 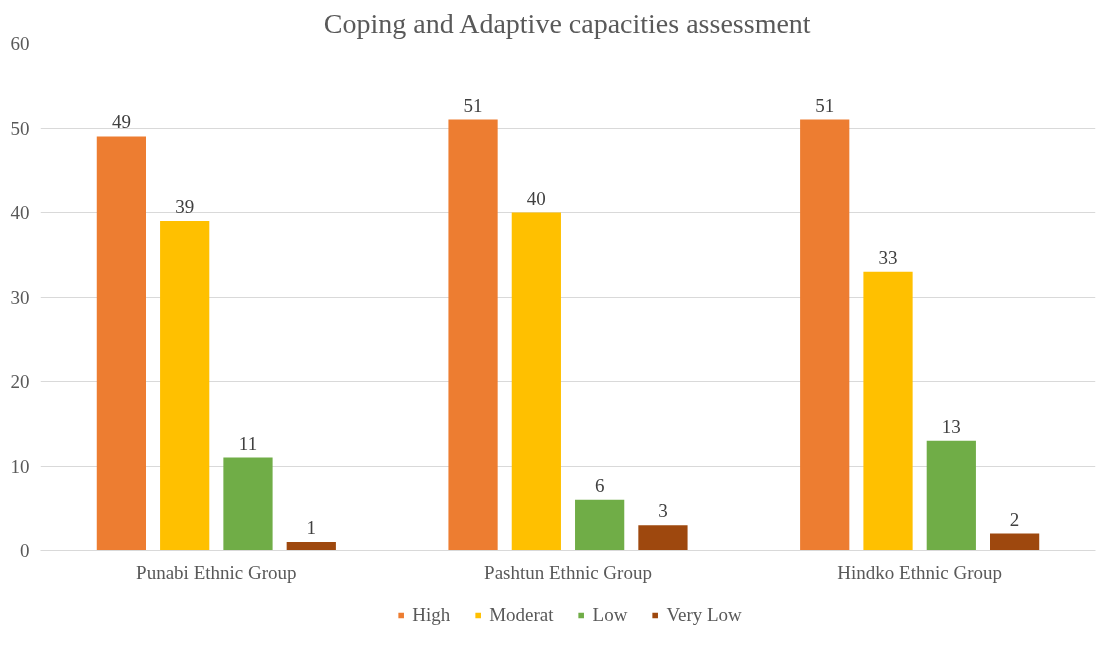 What do you see at coordinates (216, 572) in the screenshot?
I see `x-tick-label: Punabi Ethnic Group` at bounding box center [216, 572].